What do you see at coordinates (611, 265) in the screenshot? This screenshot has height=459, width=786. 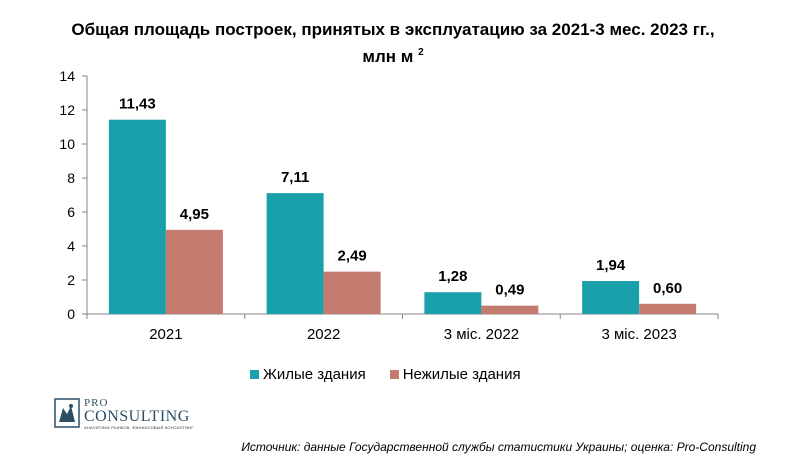 I see `data-label-residential: 1,94` at bounding box center [611, 265].